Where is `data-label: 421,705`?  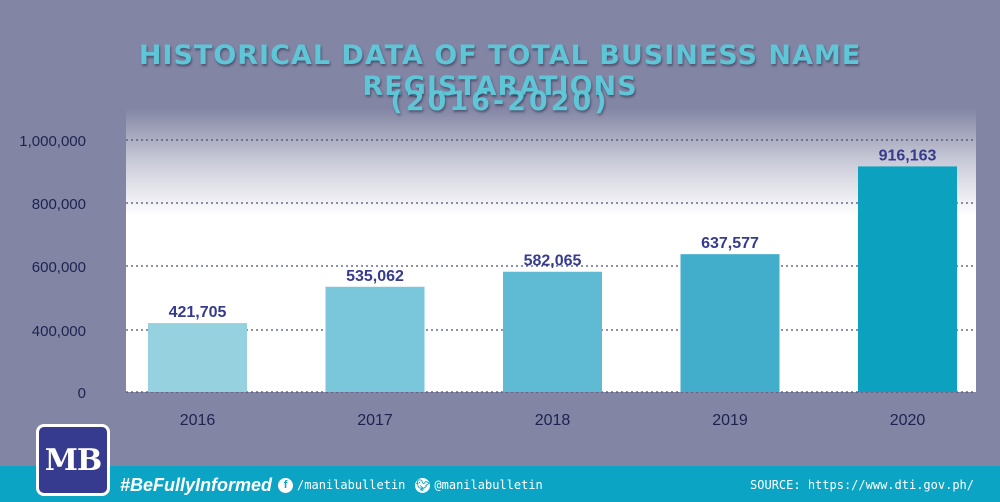
data-label: 421,705 is located at coordinates (198, 312).